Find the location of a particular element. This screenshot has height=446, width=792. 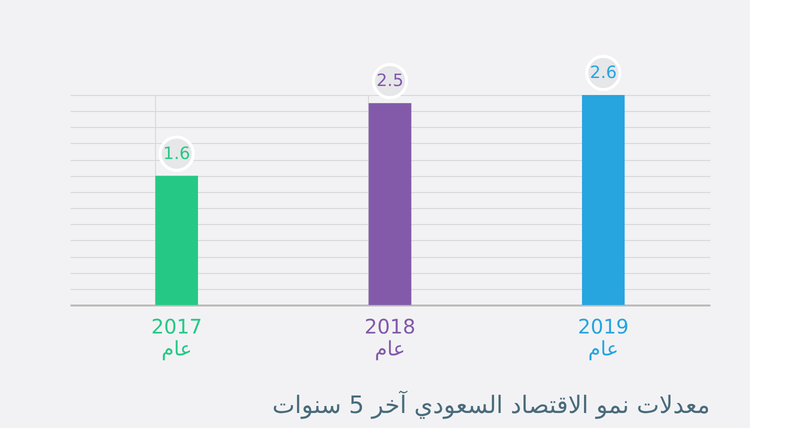

data-label: 1.6 is located at coordinates (176, 154).